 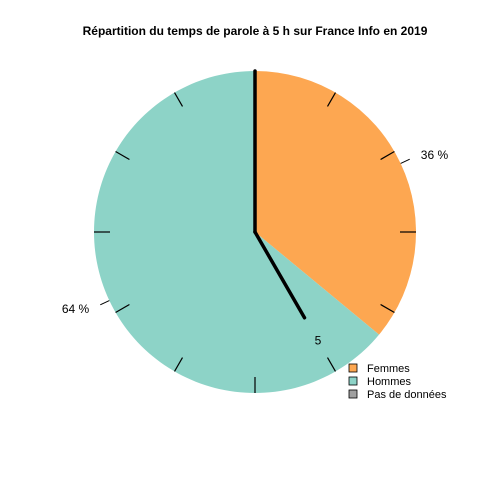 What do you see at coordinates (280, 275) in the screenshot?
I see `hour-hand` at bounding box center [280, 275].